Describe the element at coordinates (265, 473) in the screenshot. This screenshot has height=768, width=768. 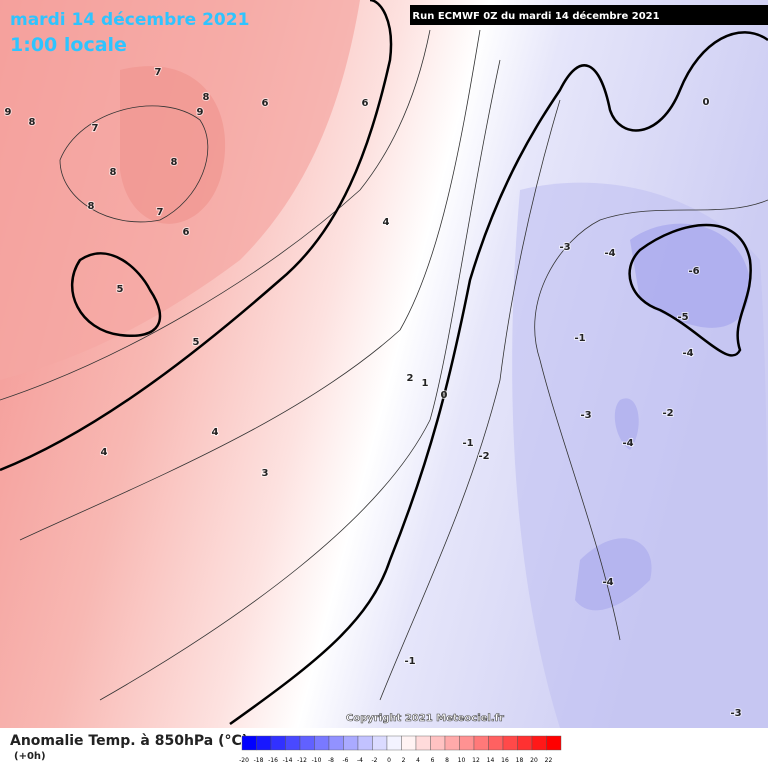
I see `contour-label: 3` at that location.